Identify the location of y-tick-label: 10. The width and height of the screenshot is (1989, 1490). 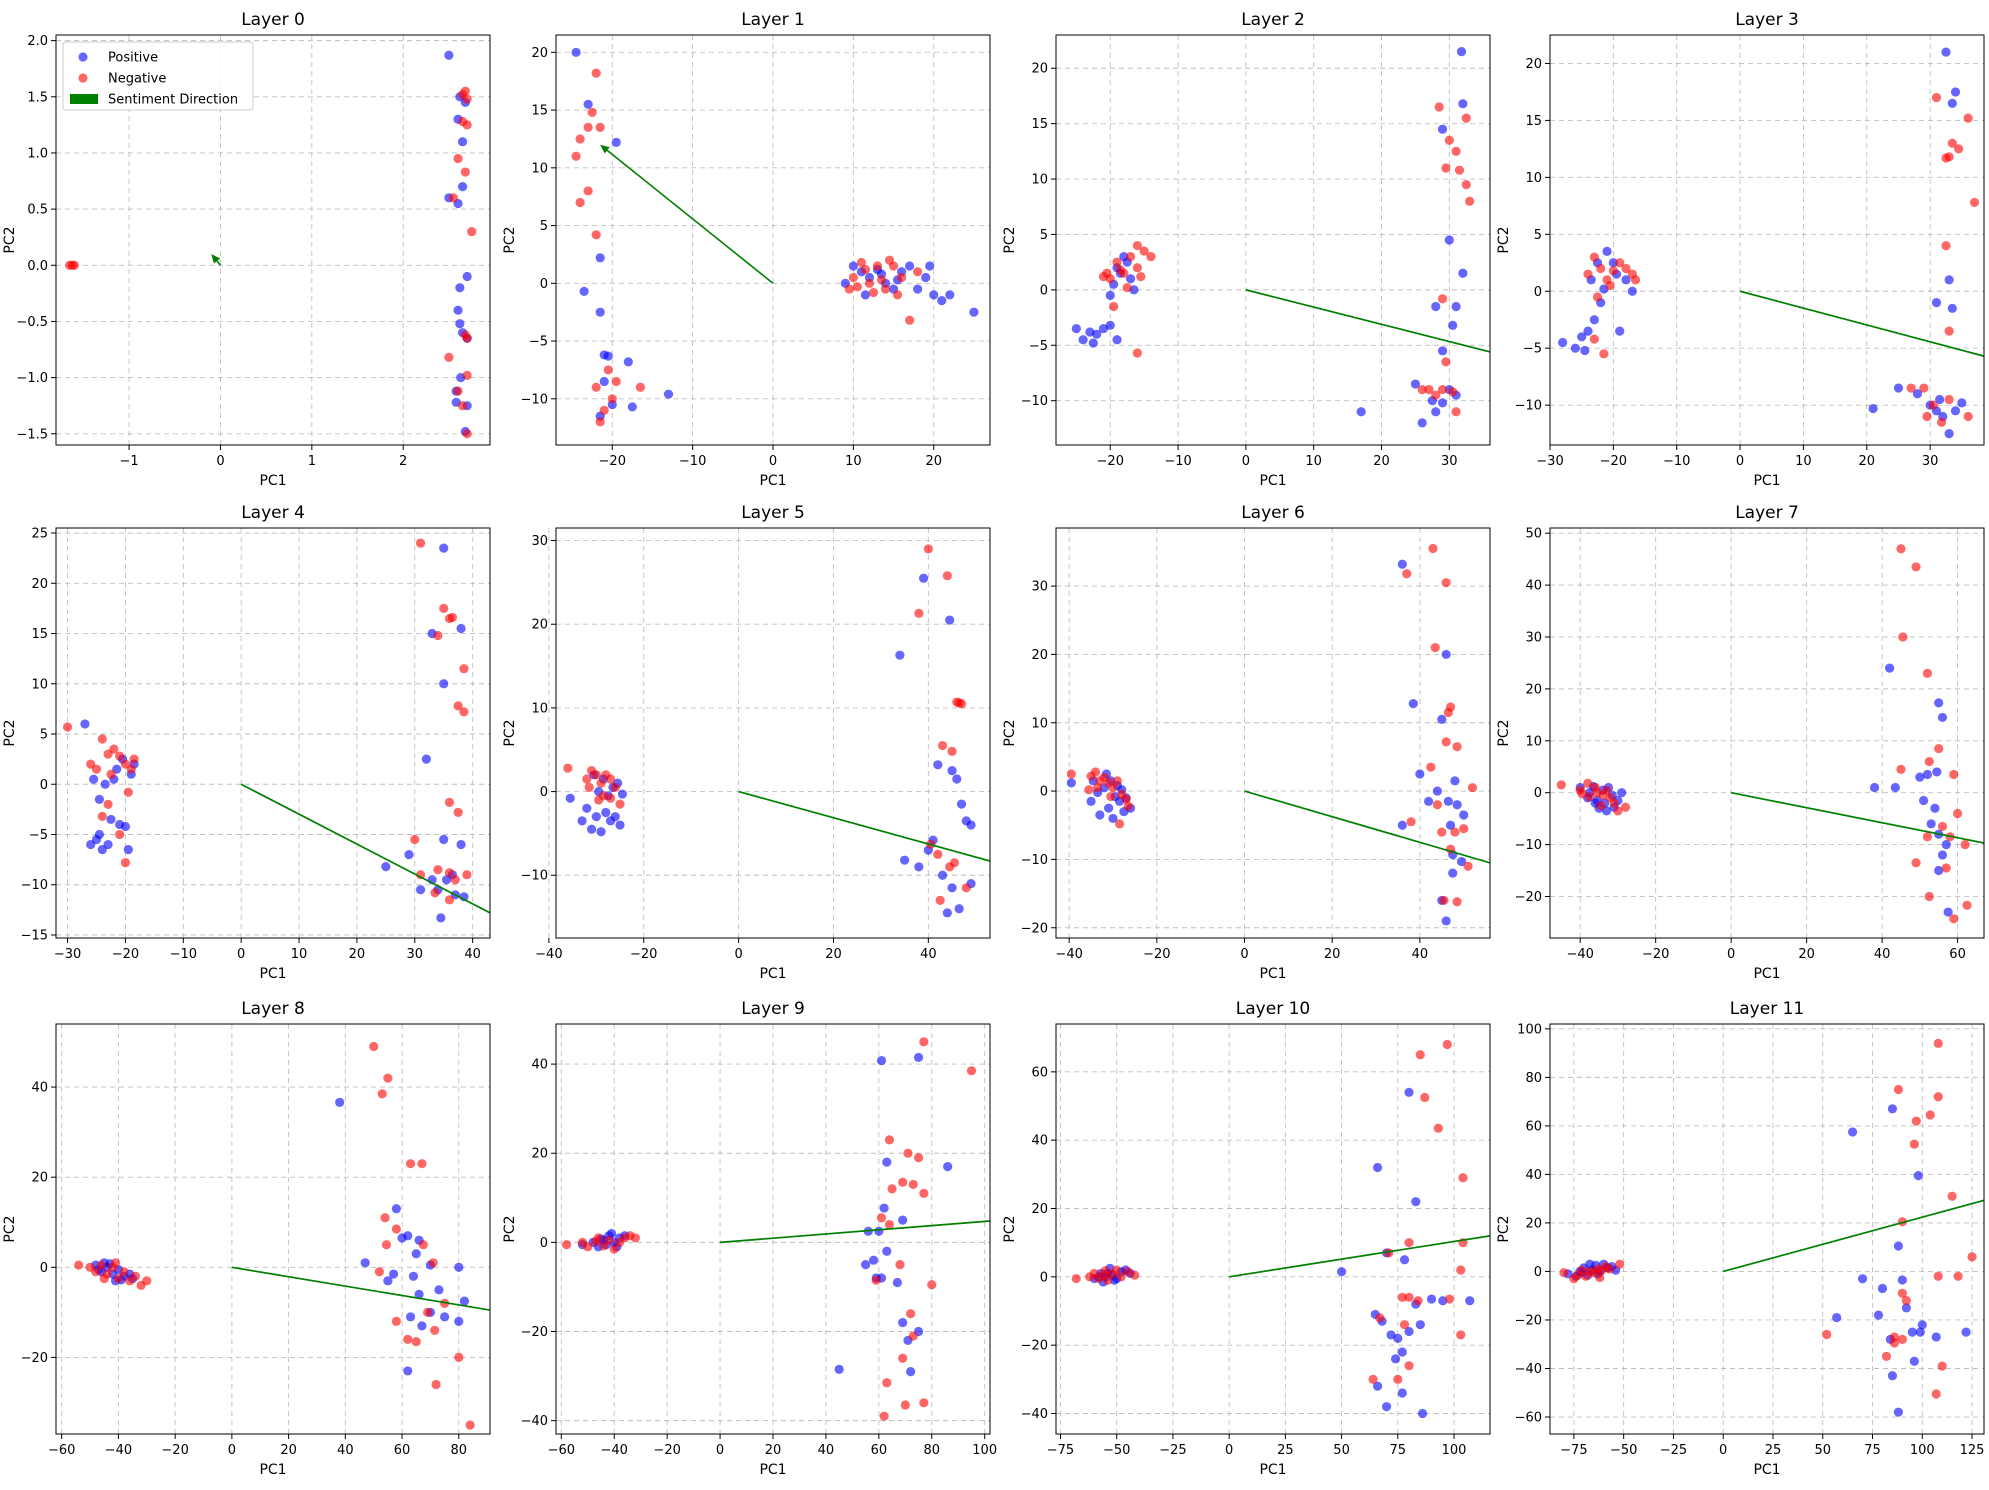
(539, 708).